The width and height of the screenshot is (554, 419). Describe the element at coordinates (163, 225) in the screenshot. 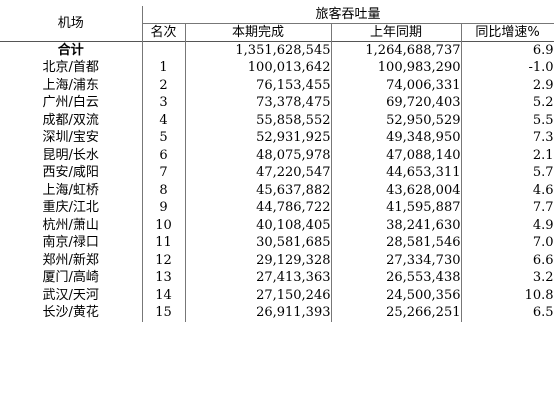

I see `rank-value: 10` at that location.